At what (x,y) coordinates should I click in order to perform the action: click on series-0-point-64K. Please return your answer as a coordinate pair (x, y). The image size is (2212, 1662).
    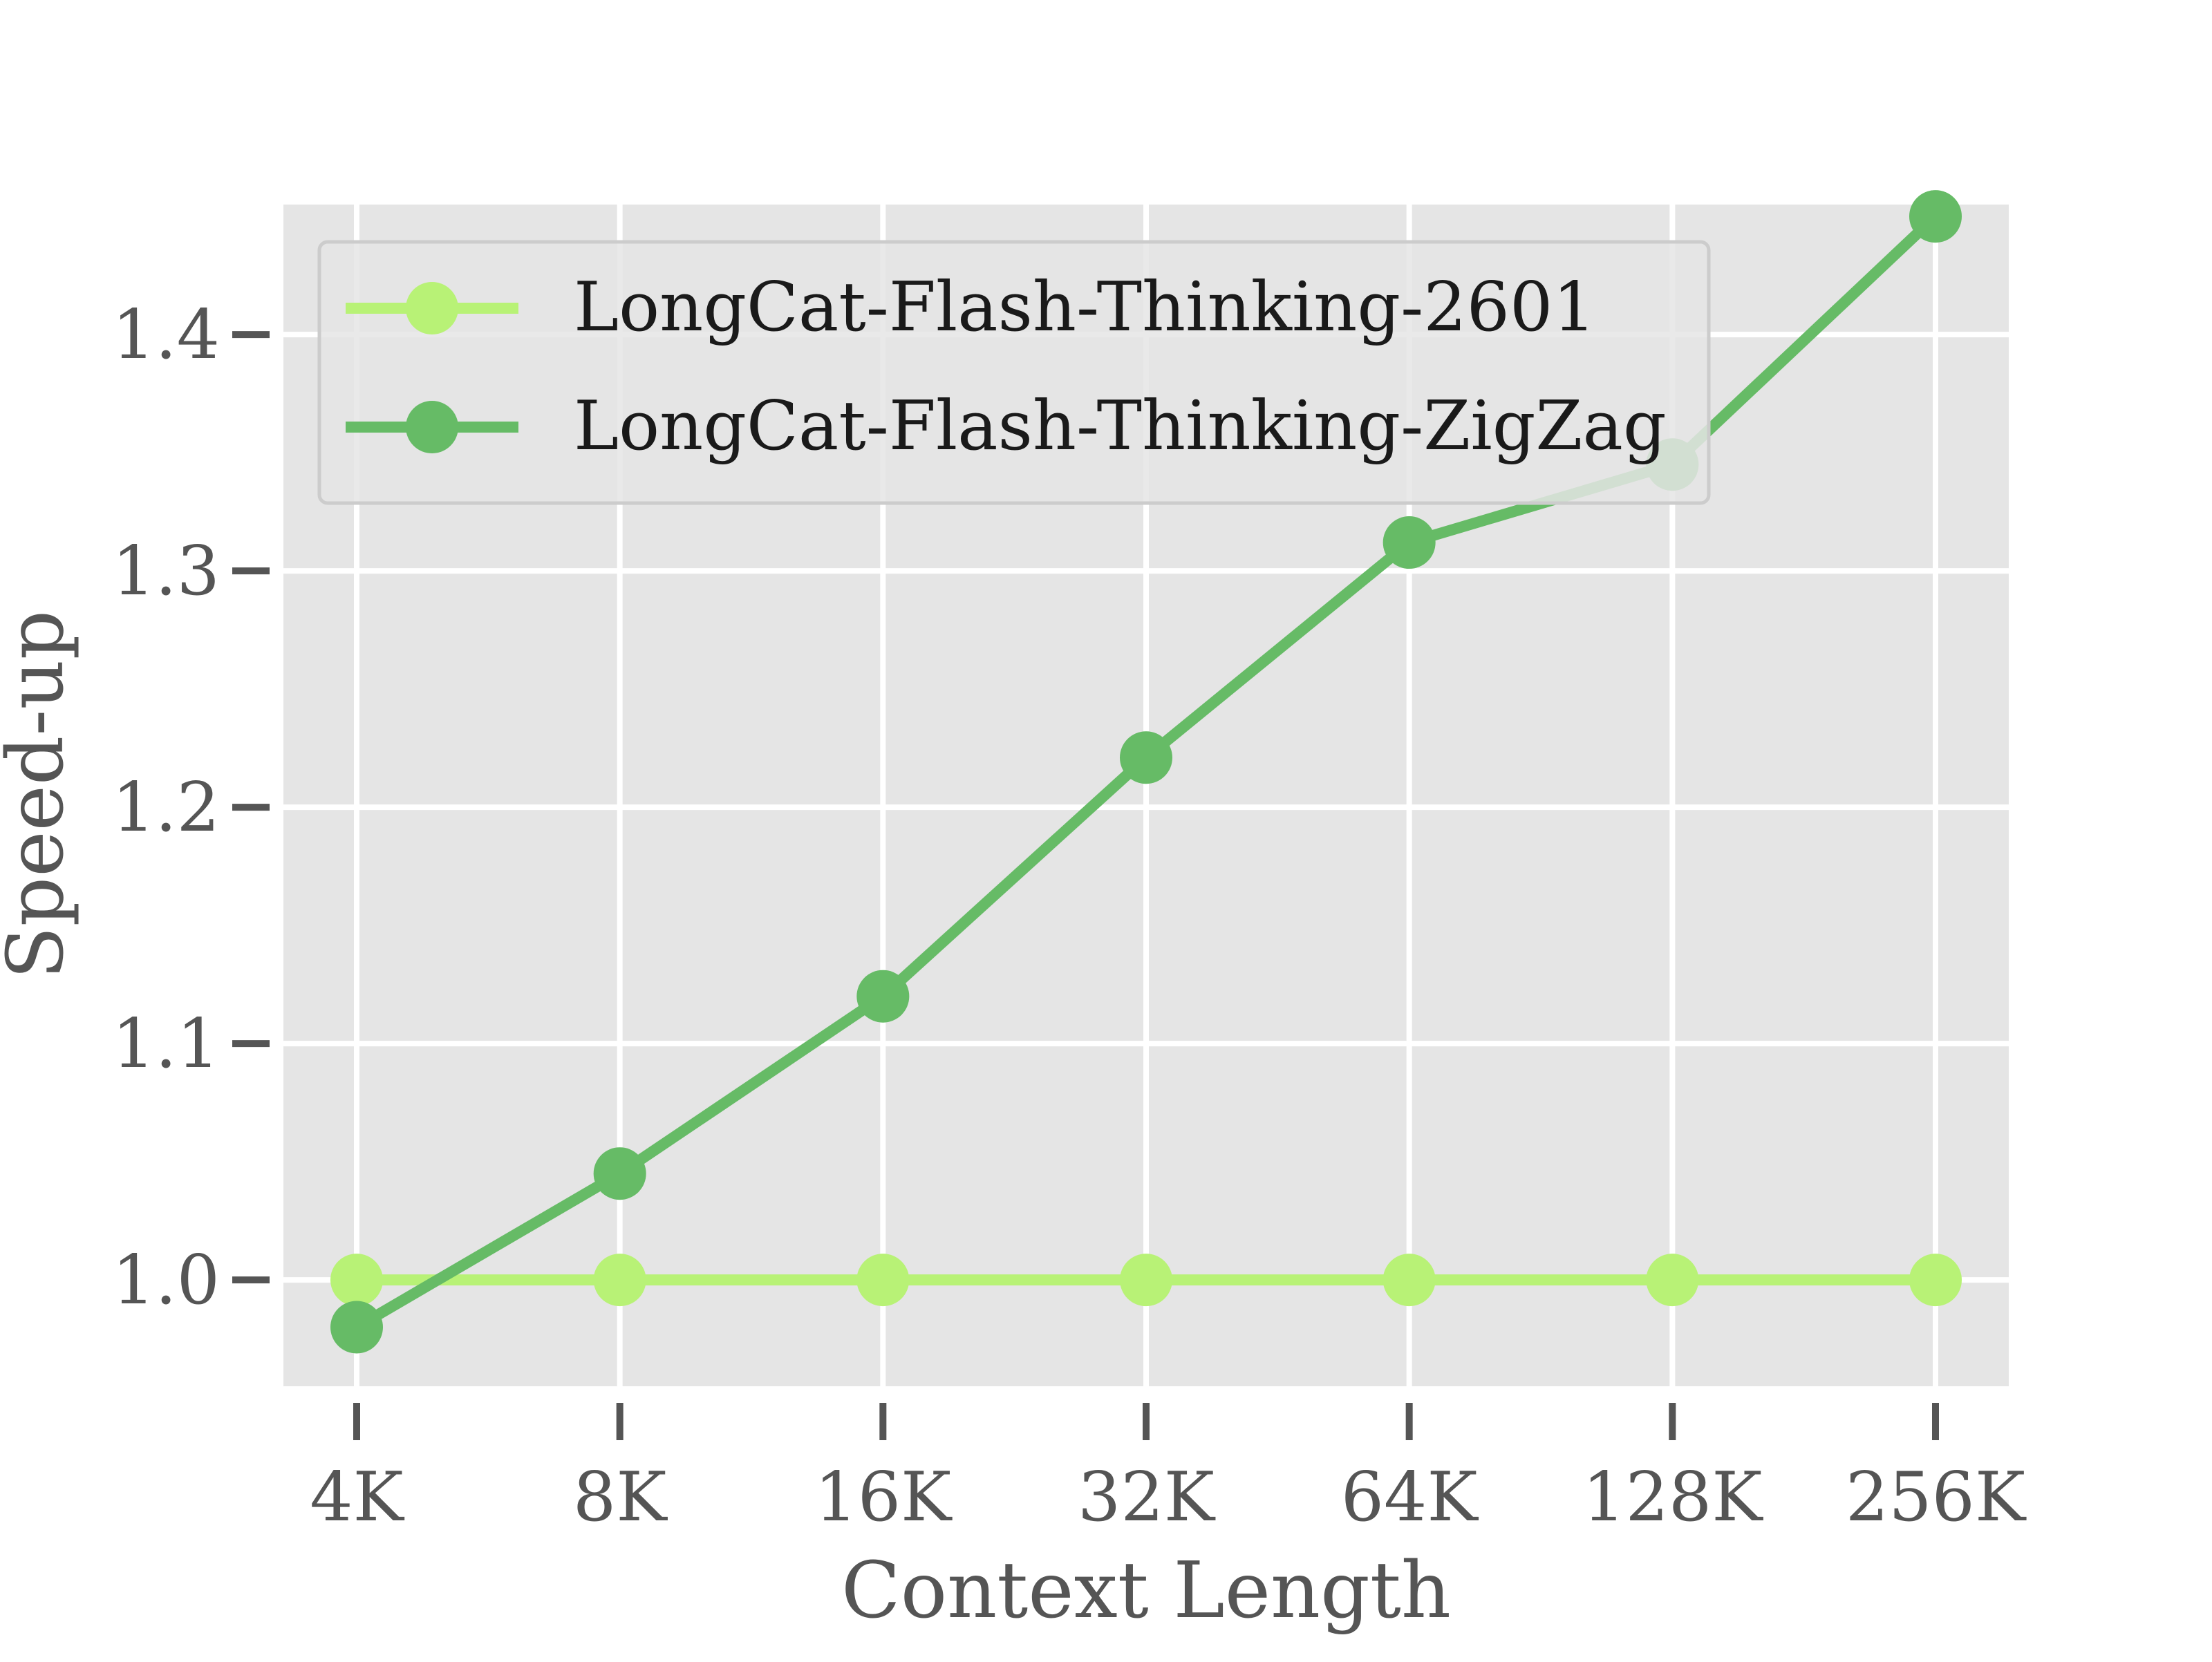
    Looking at the image, I should click on (1409, 1280).